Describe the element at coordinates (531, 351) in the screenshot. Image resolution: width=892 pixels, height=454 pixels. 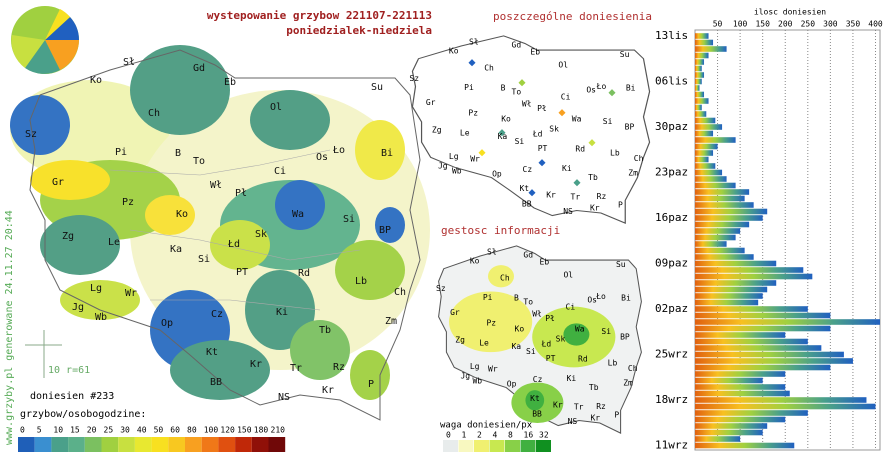
I see `city-label-mini: Si` at that location.